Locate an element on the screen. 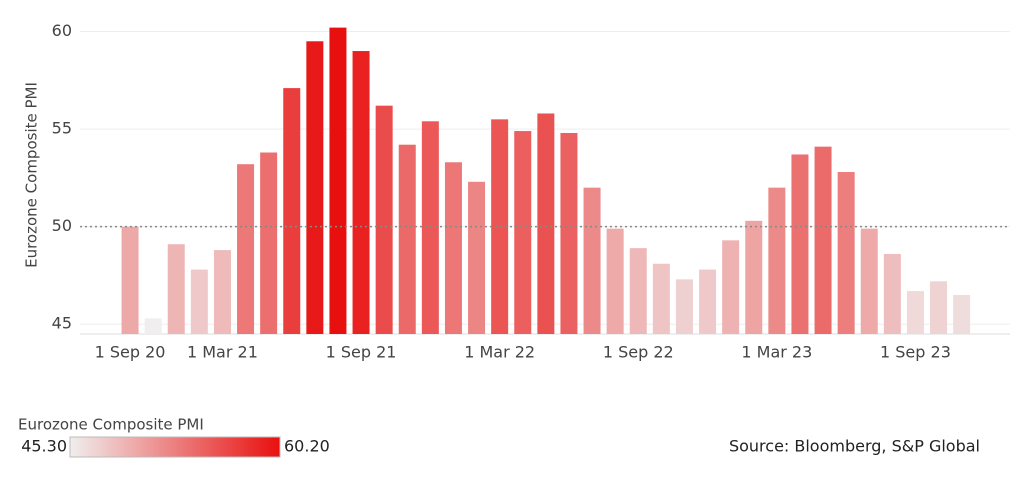  y-axis-label: Eurozone Composite PMI is located at coordinates (32, 175).